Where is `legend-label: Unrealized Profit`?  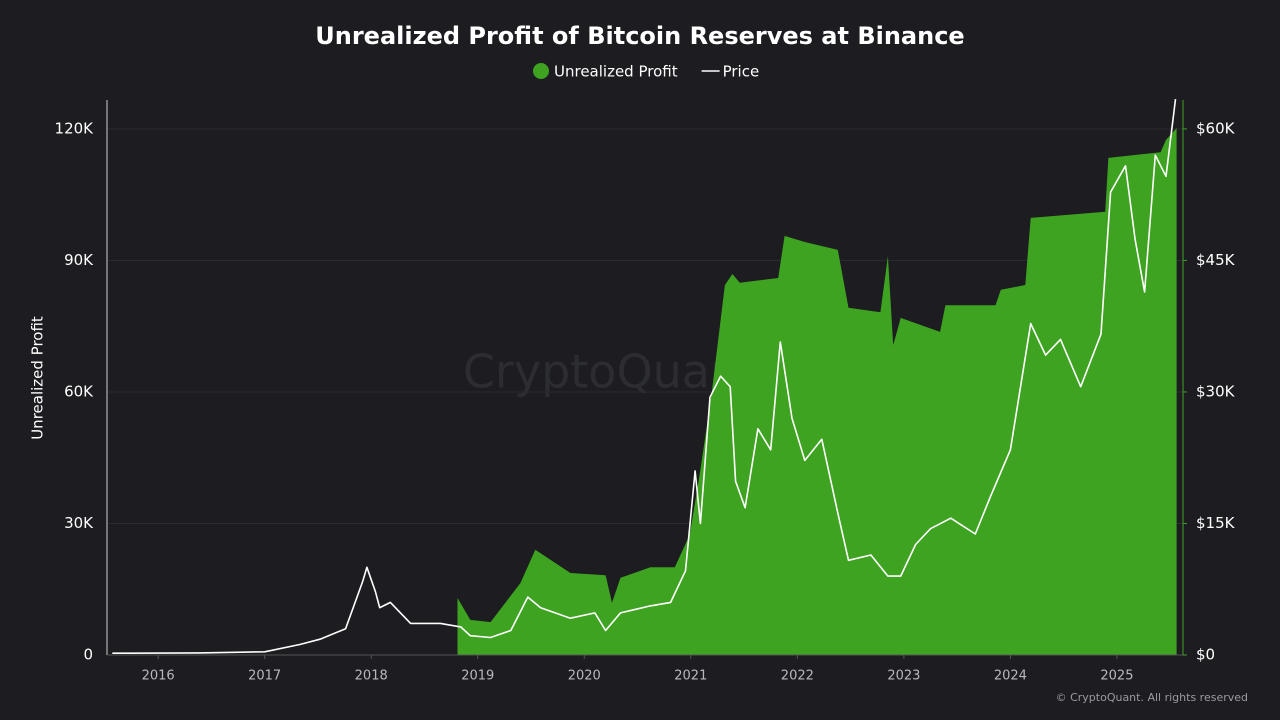 legend-label: Unrealized Profit is located at coordinates (616, 72).